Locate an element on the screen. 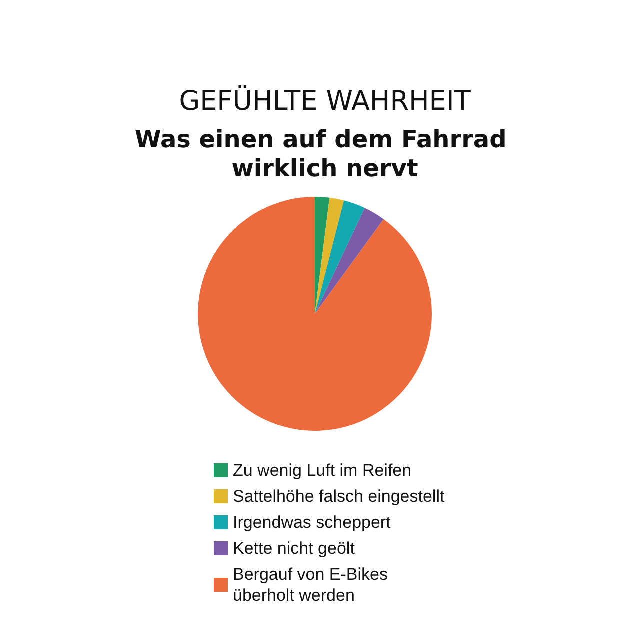  chart-title: GEFÜHLTE WAHRHEIT is located at coordinates (325, 101).